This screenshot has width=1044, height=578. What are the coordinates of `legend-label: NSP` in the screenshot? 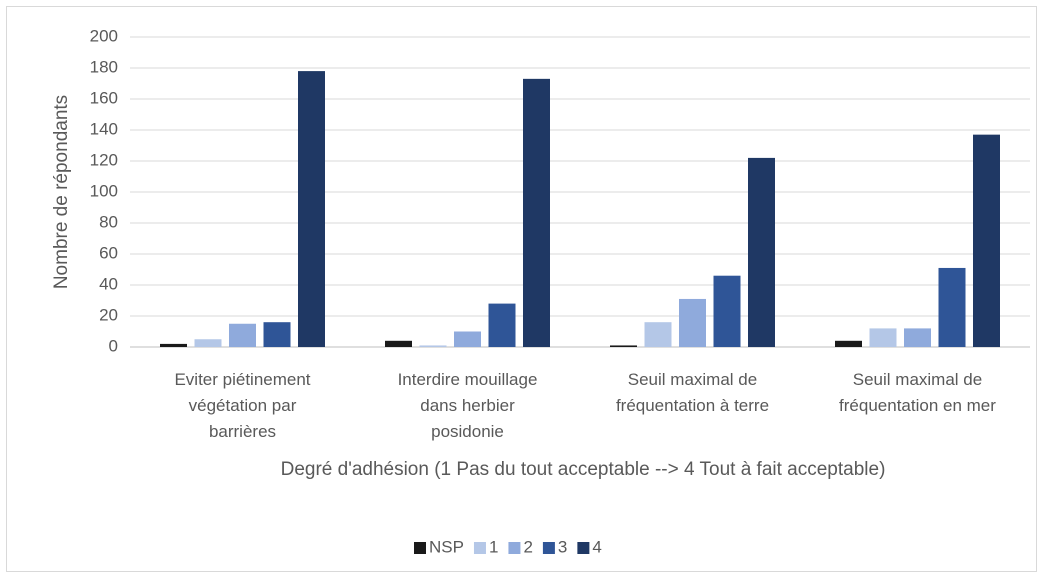 It's located at (446, 546).